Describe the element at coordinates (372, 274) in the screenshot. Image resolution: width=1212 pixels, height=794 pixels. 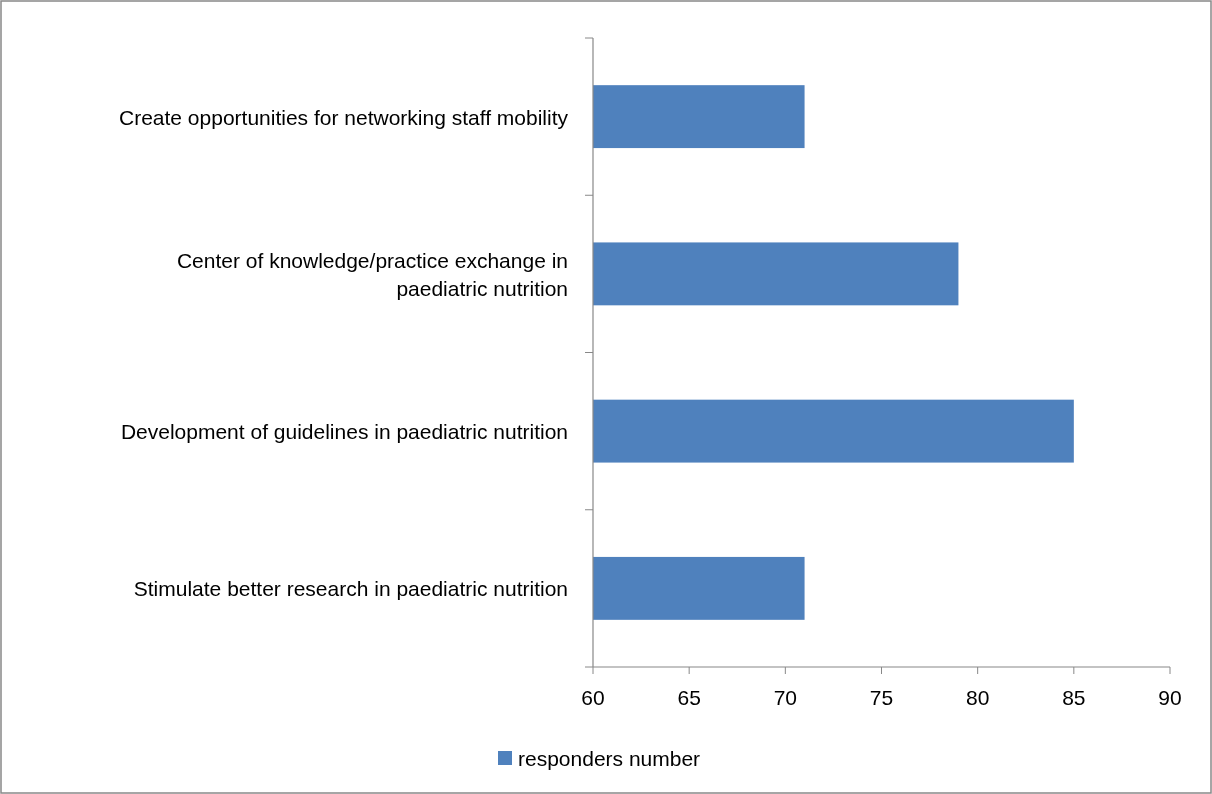
I see `y-tick-label: Center of knowledge/practice exchange in paediatric nutrition` at that location.